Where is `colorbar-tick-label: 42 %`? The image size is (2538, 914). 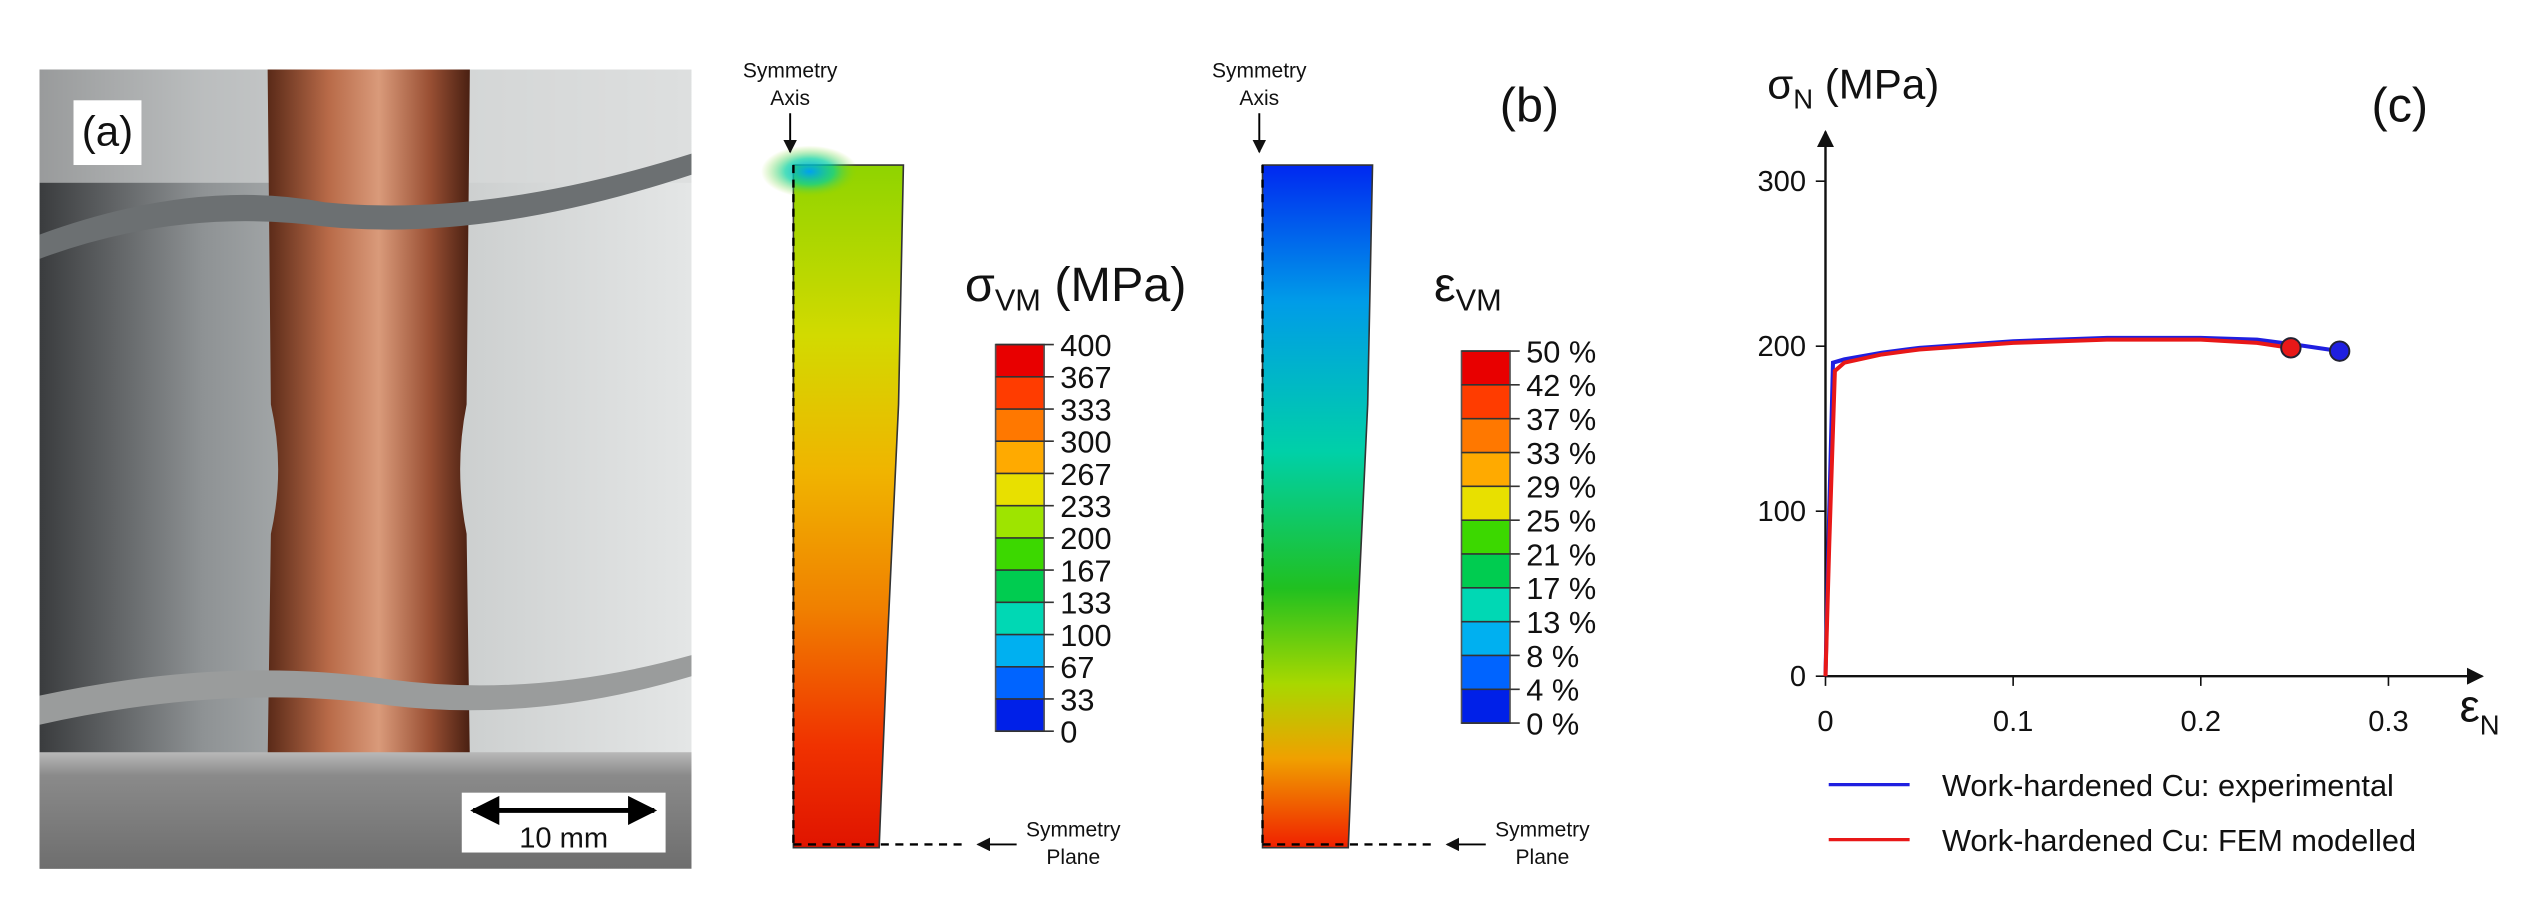 colorbar-tick-label: 42 % is located at coordinates (1561, 385).